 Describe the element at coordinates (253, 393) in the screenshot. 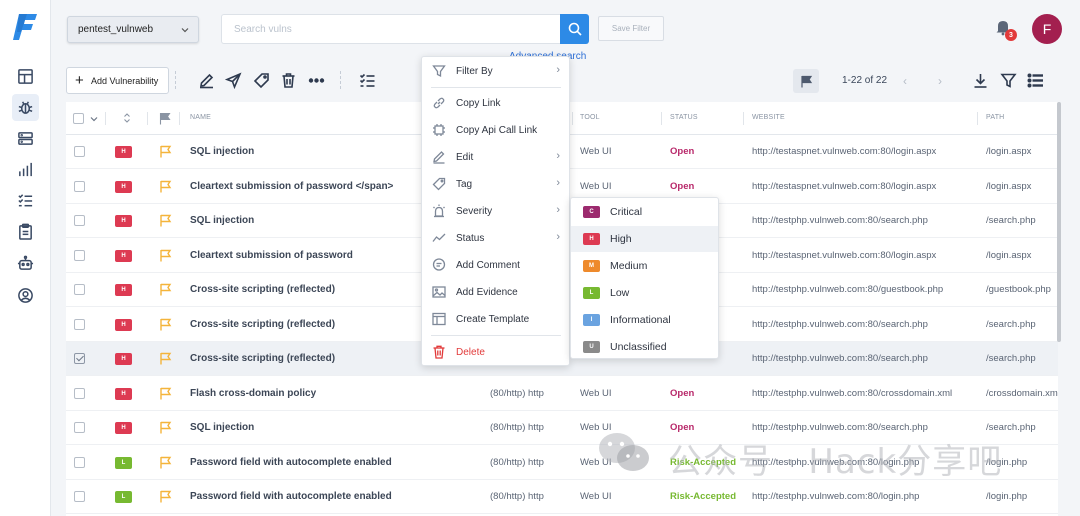

I see `vuln-name: Flash cross-domain policy` at that location.